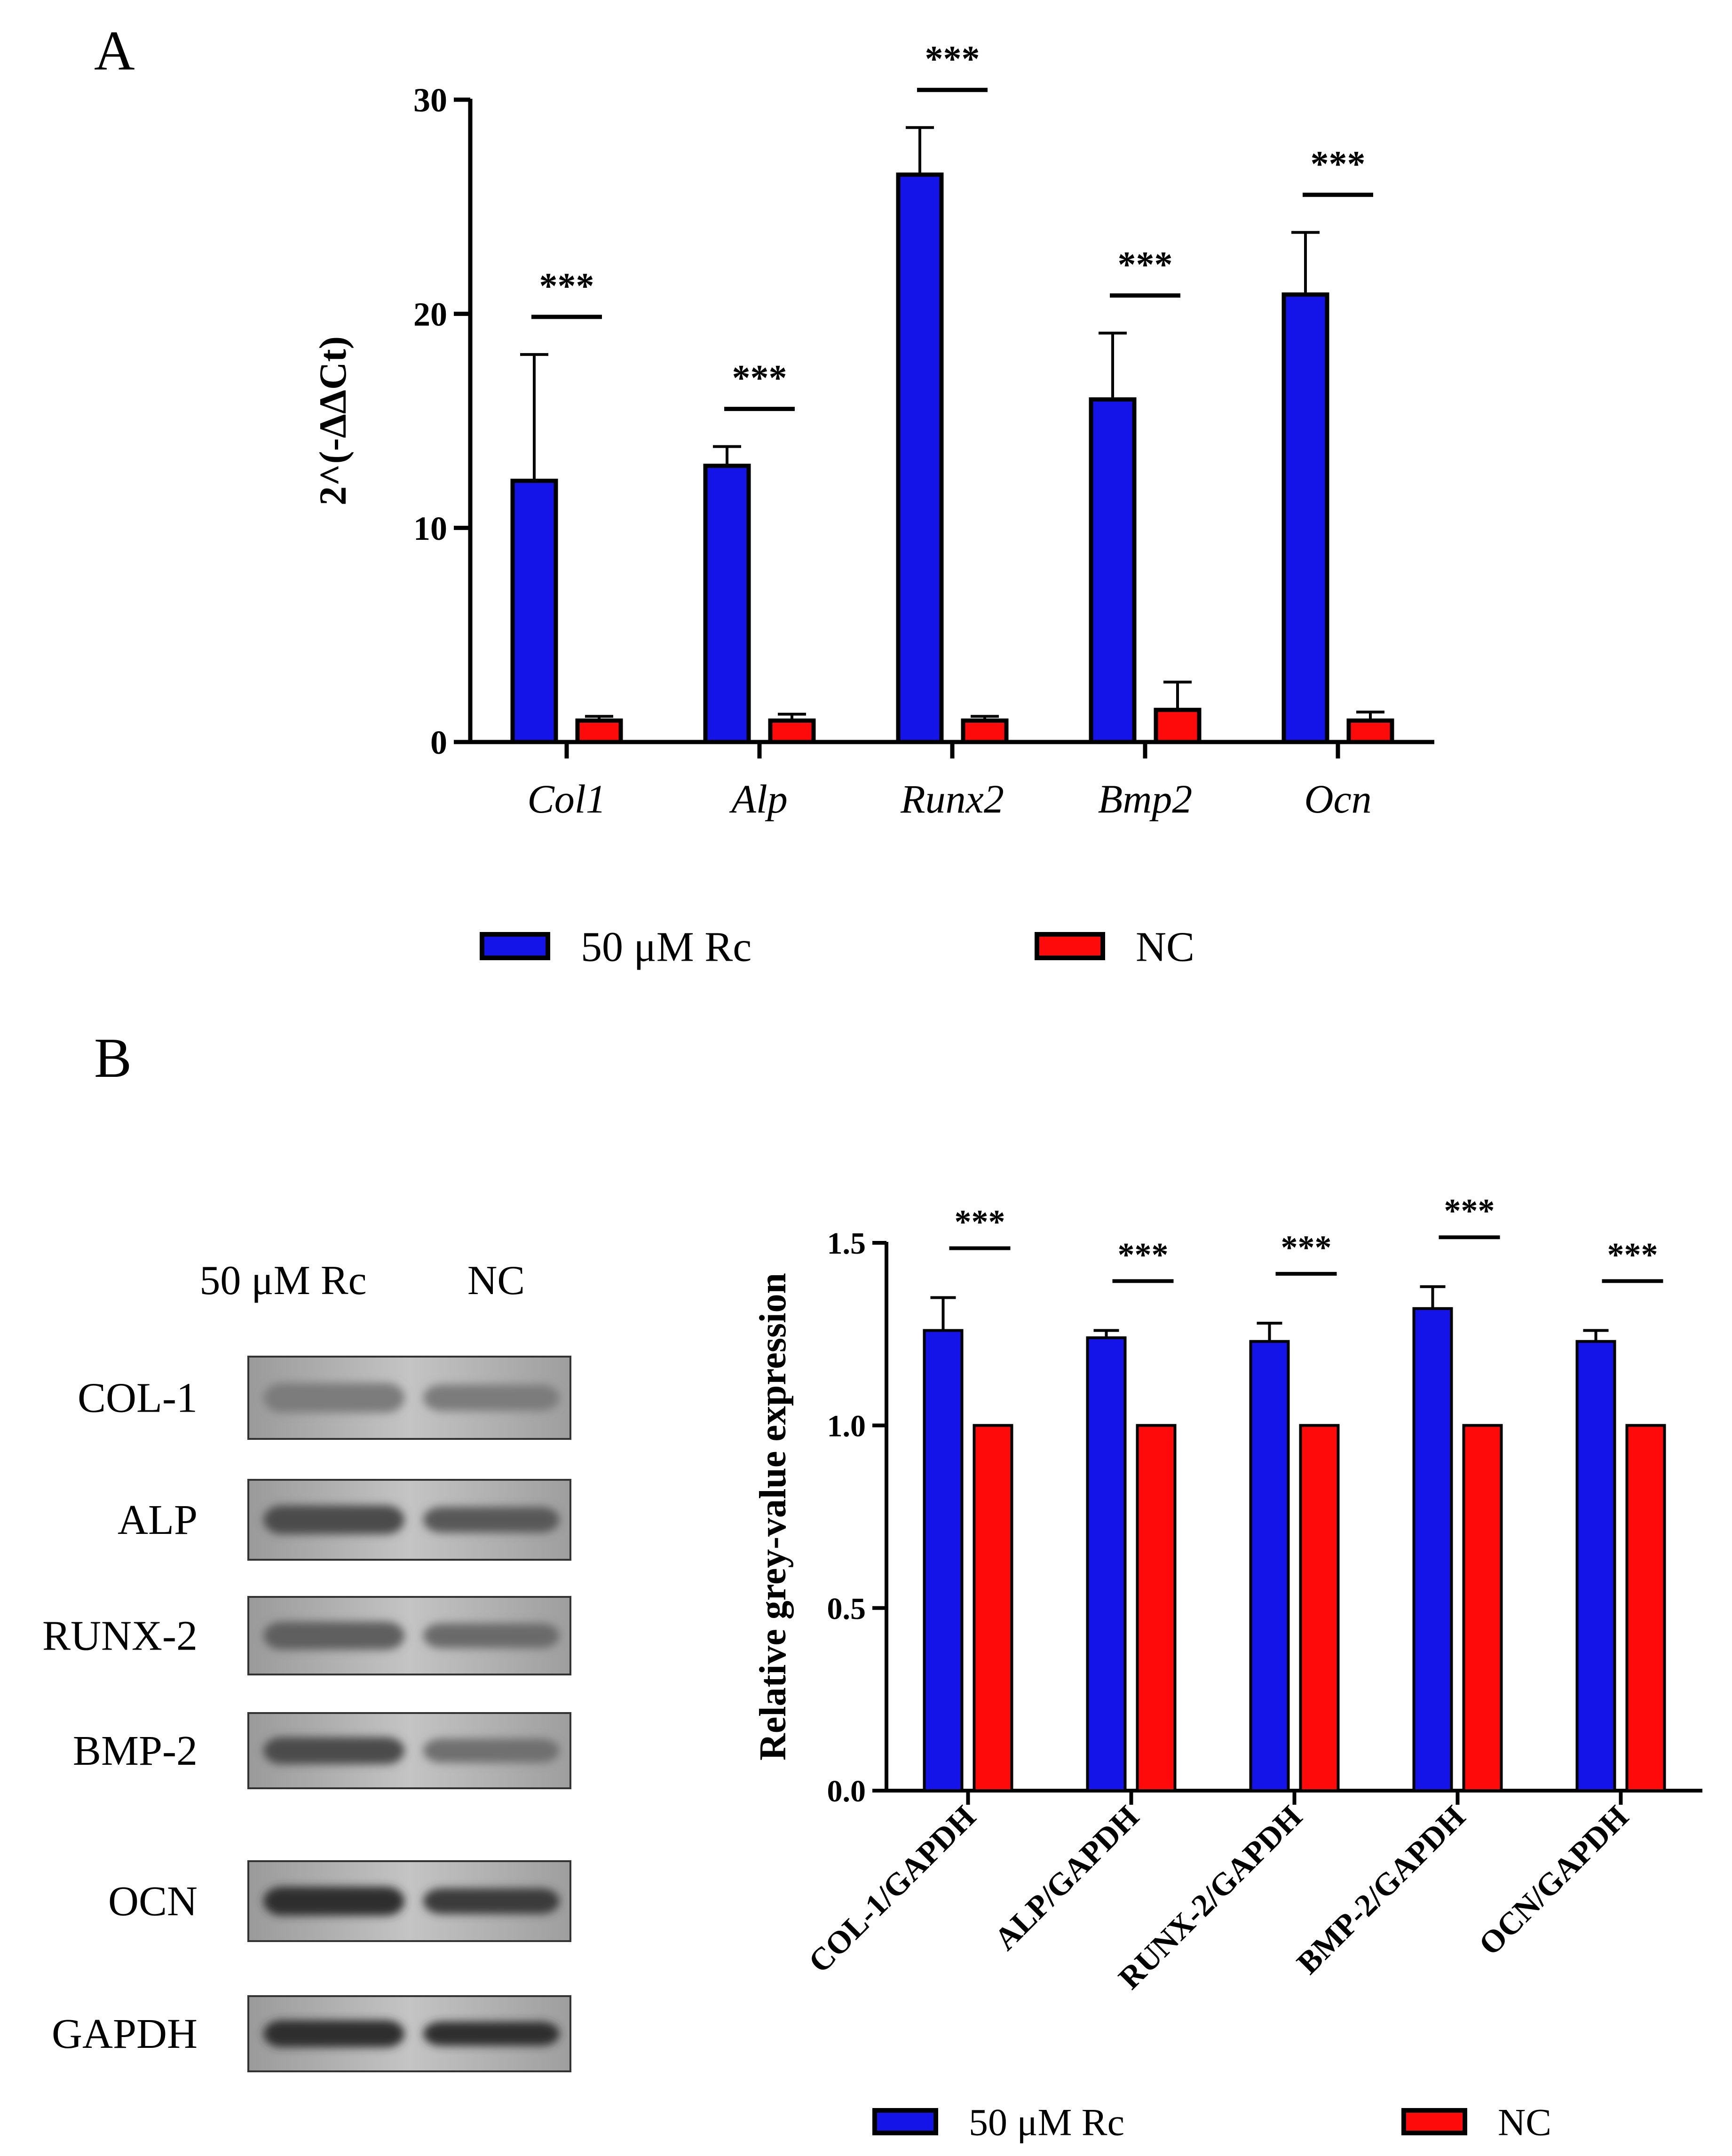 The width and height of the screenshot is (1732, 2156). I want to click on blot-row: OCN, so click(340, 1901).